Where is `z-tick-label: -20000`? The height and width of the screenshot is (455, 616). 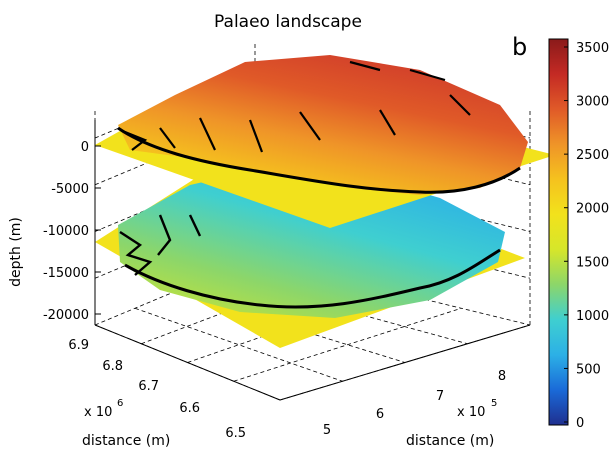
z-tick-label: -20000 is located at coordinates (66, 315).